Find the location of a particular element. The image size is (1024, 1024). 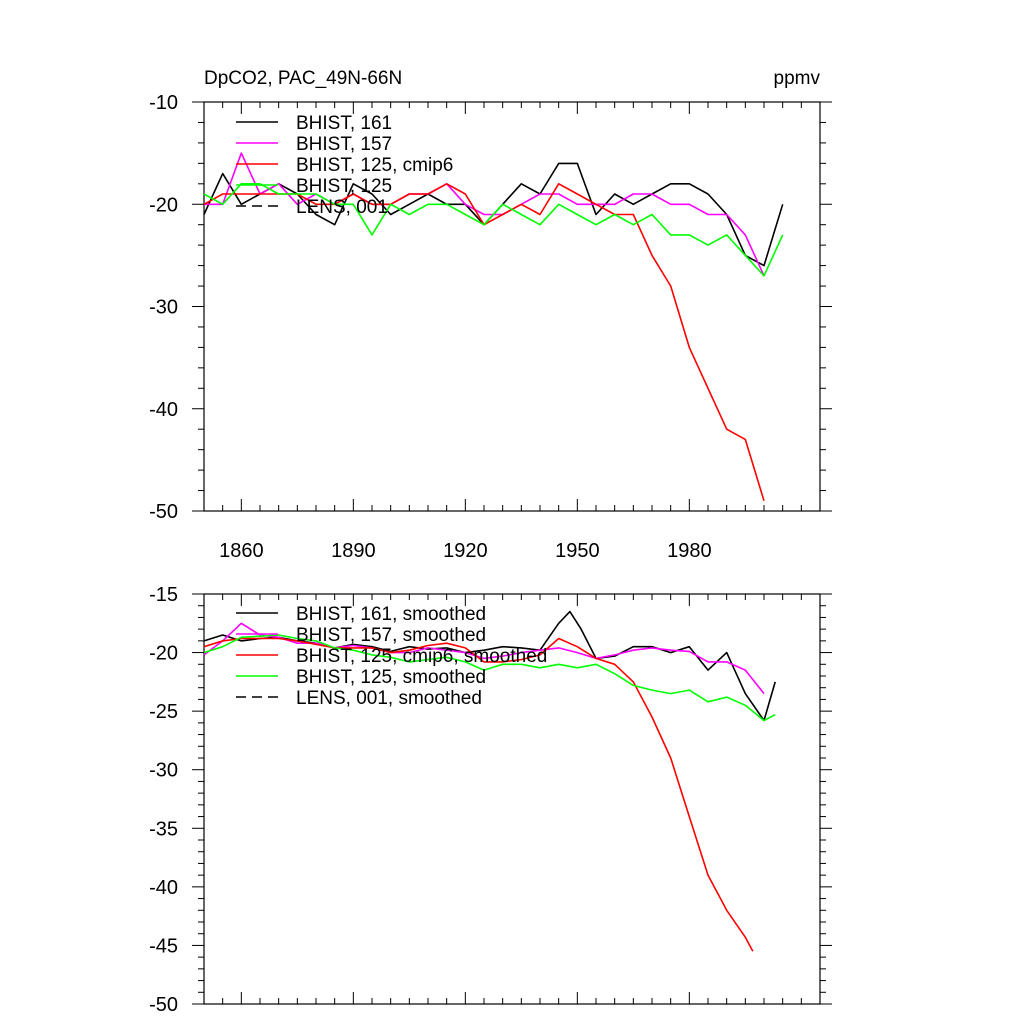

legend-label: BHIST, 125, cmip6 is located at coordinates (374, 165).